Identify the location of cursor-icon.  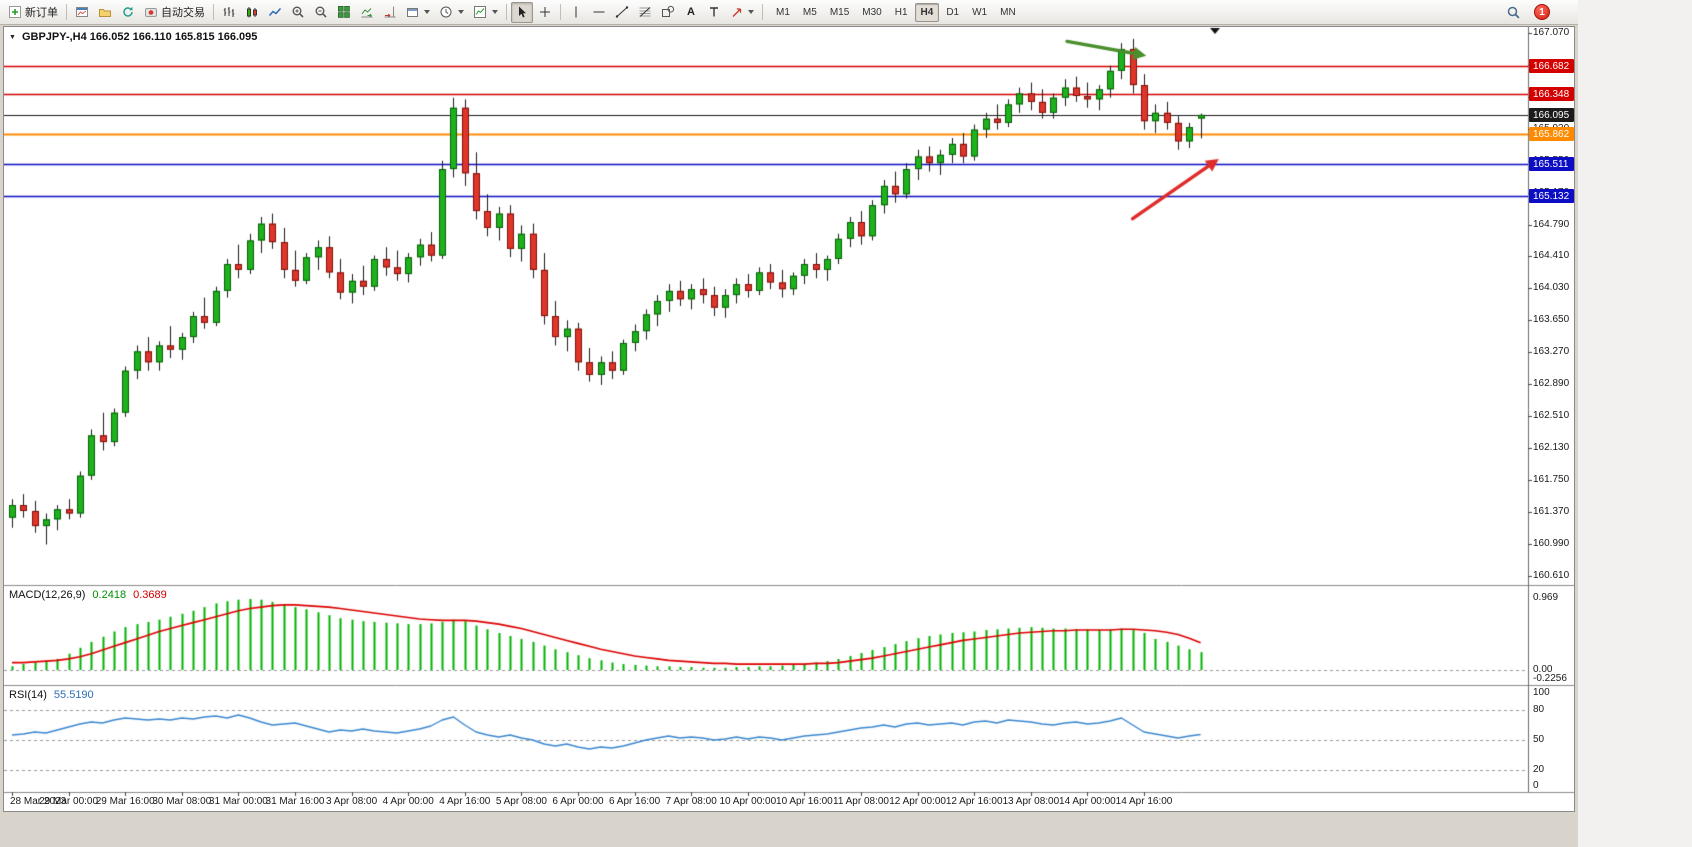
(522, 12).